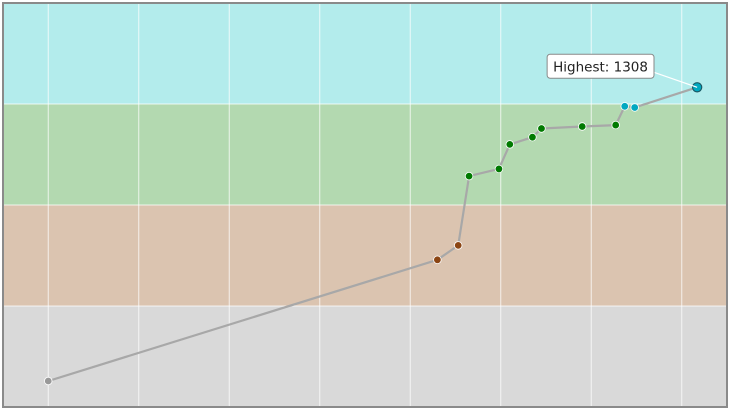 The height and width of the screenshot is (412, 730). I want to click on tooltip-connector, so click(675, 79).